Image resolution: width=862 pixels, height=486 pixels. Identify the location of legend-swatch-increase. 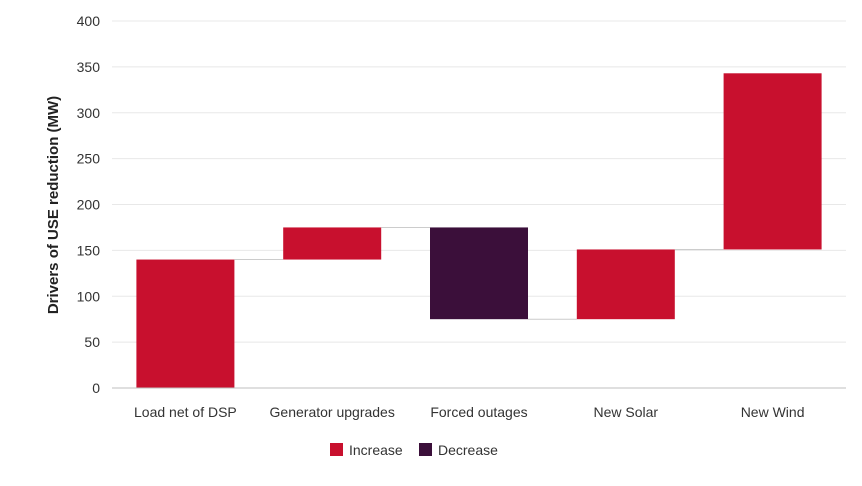
(336, 449).